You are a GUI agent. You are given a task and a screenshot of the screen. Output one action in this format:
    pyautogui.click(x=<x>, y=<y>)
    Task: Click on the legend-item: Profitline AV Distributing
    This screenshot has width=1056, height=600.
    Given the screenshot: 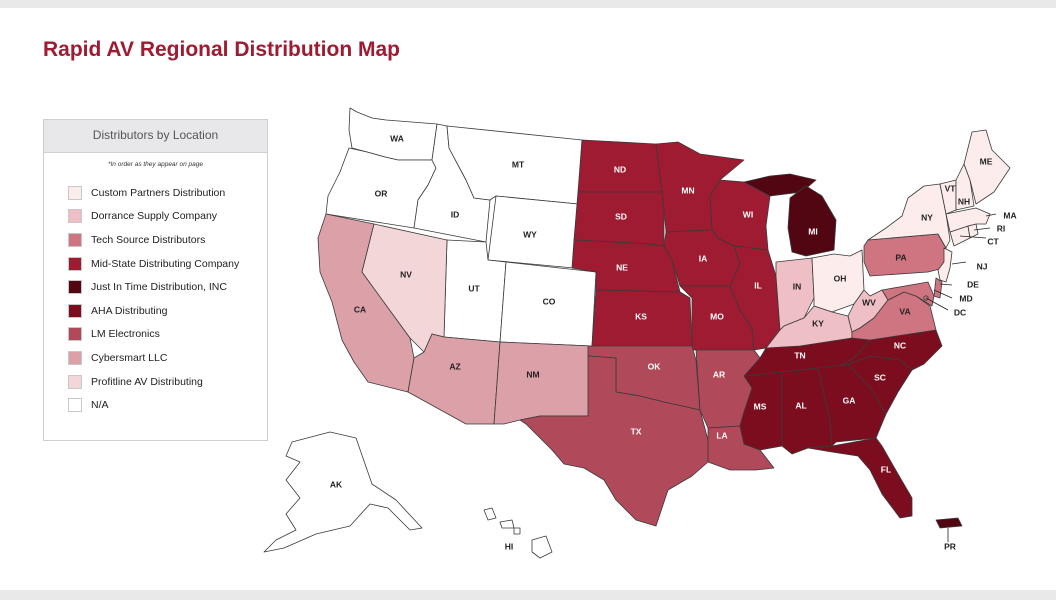 What is the action you would take?
    pyautogui.click(x=167, y=382)
    